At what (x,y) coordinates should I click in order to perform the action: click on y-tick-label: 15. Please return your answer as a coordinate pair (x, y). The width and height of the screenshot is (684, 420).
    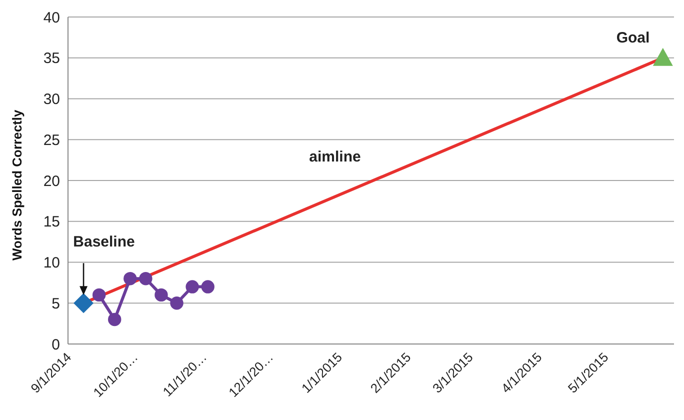
    Looking at the image, I should click on (51, 222).